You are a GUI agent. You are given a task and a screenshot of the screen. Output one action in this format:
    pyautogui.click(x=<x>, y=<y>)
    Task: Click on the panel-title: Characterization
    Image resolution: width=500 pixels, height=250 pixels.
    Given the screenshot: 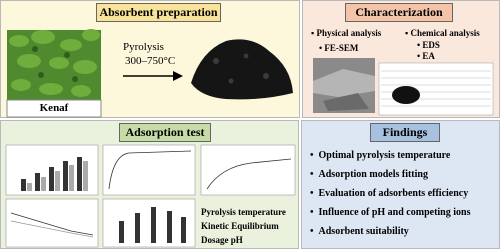 What is the action you would take?
    pyautogui.click(x=399, y=12)
    